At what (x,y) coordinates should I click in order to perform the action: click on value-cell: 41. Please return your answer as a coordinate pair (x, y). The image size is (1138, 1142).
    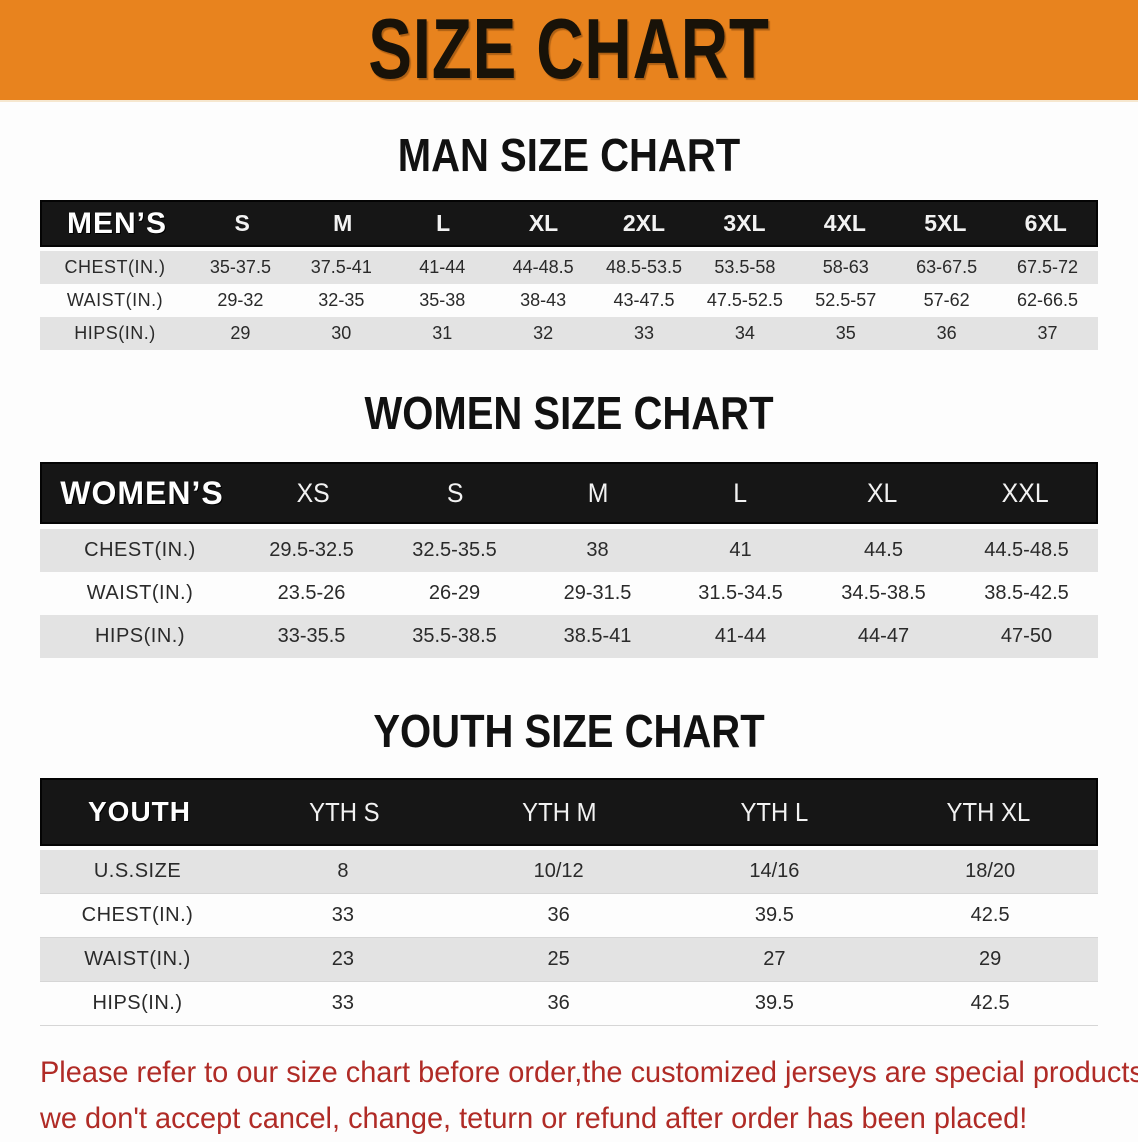
    Looking at the image, I should click on (740, 550).